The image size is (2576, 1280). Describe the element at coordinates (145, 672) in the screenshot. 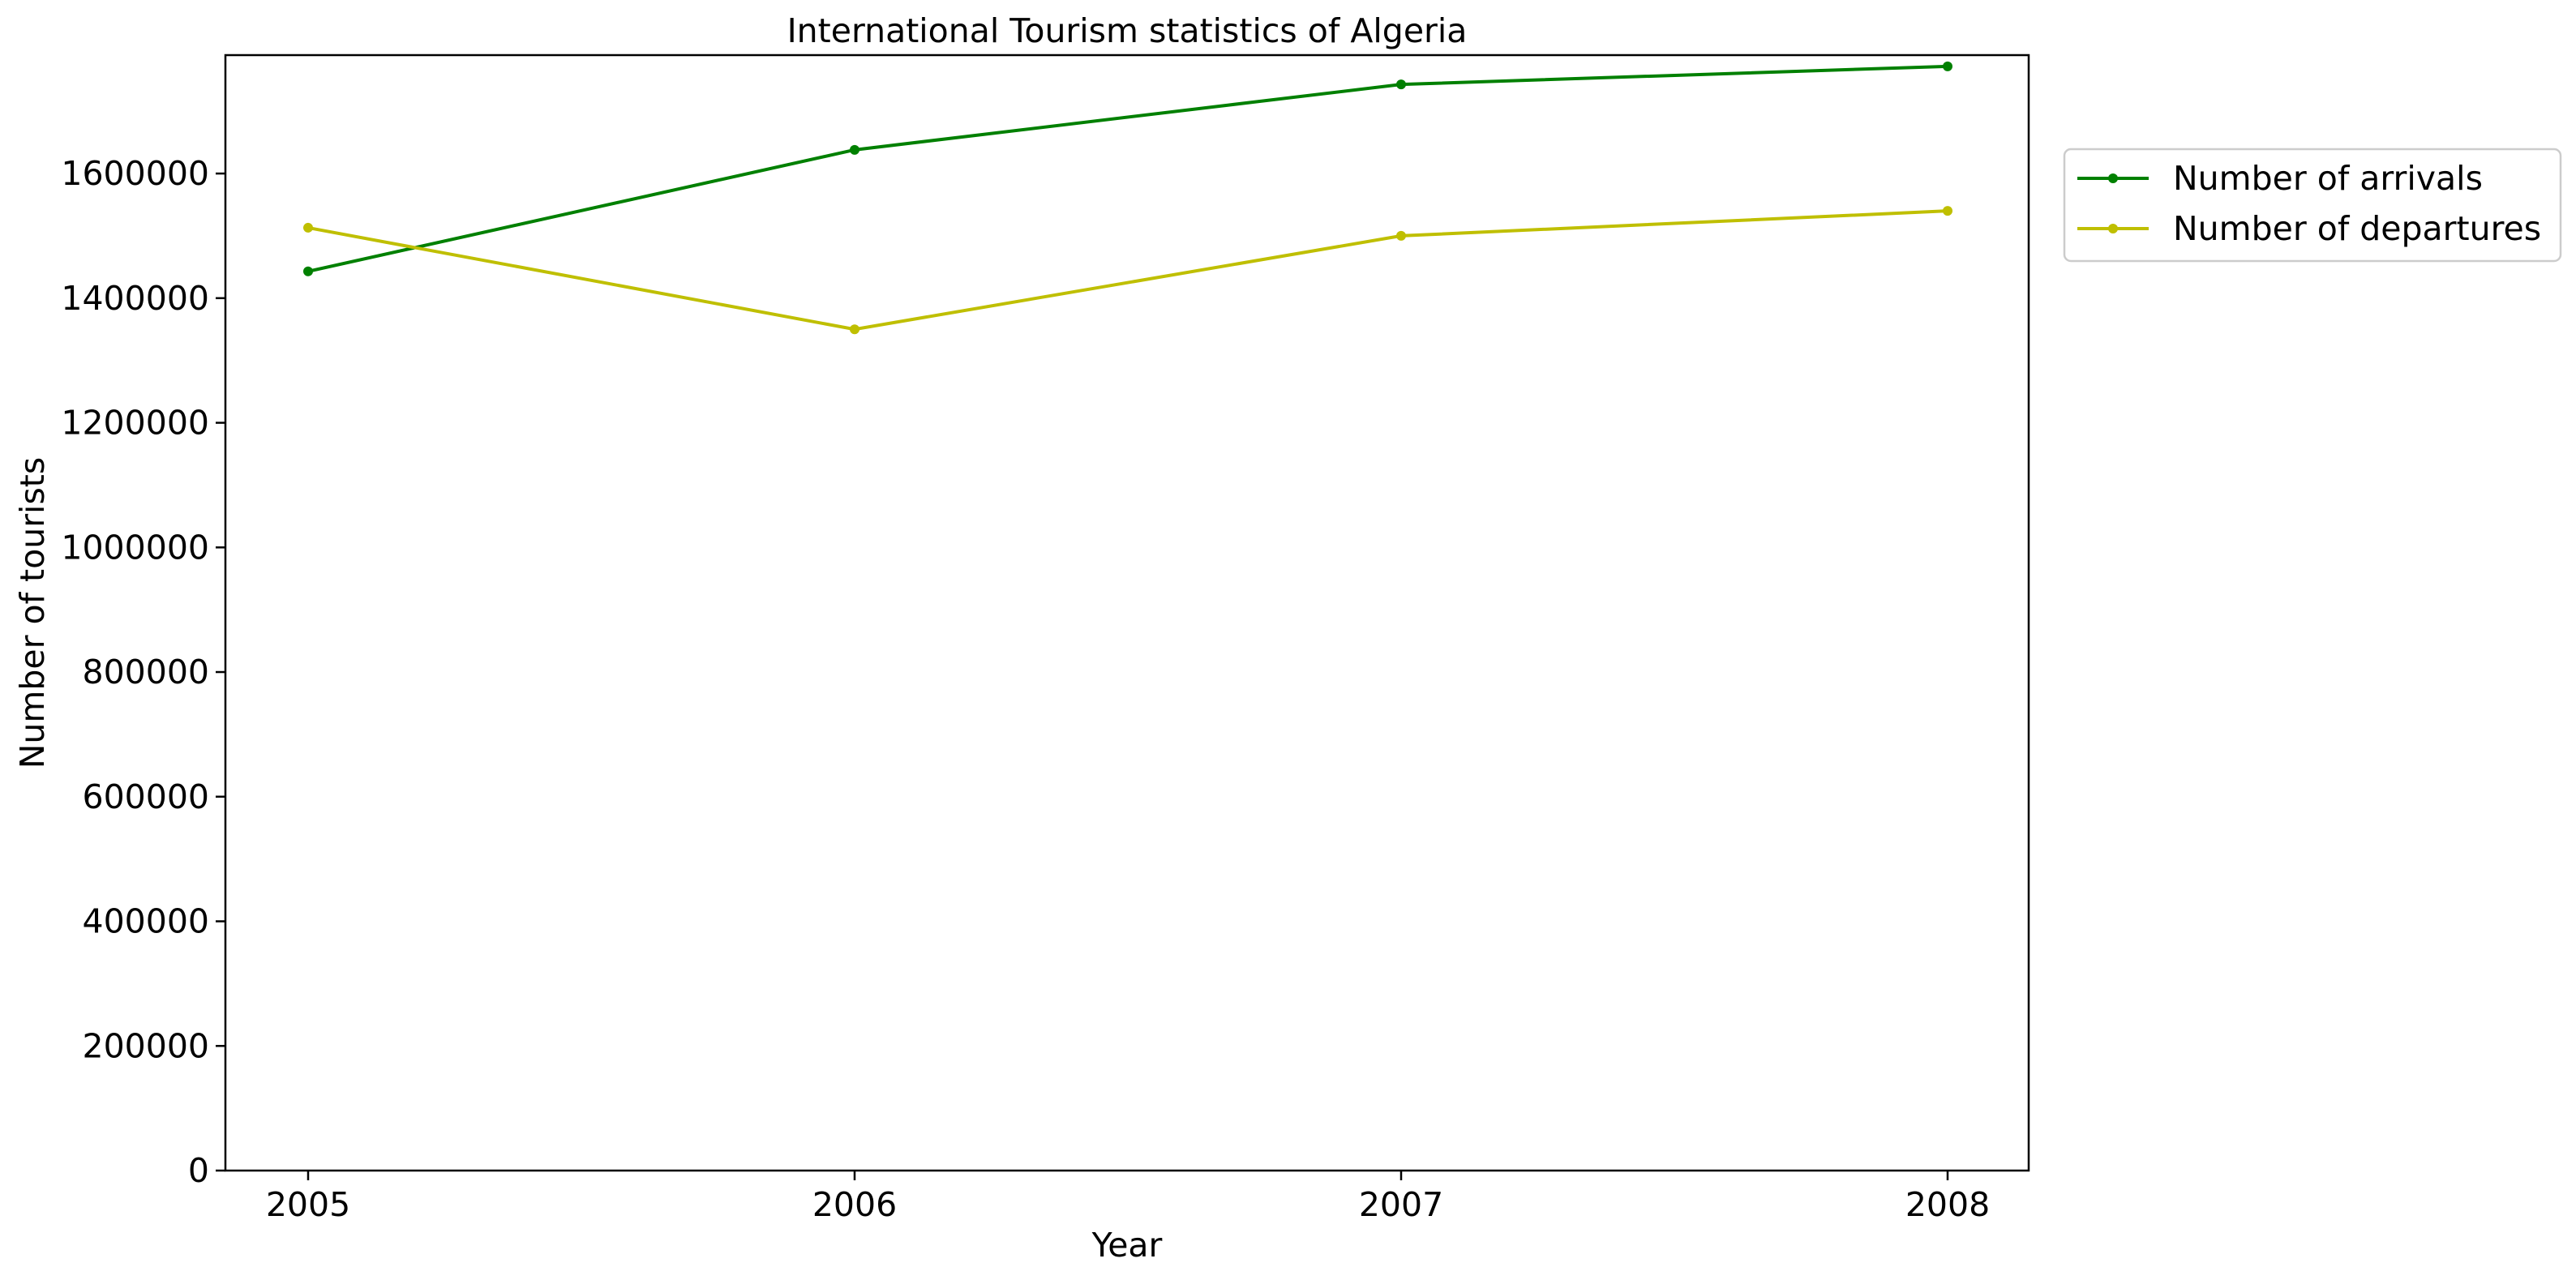

I see `y-tick-label: 800000` at that location.